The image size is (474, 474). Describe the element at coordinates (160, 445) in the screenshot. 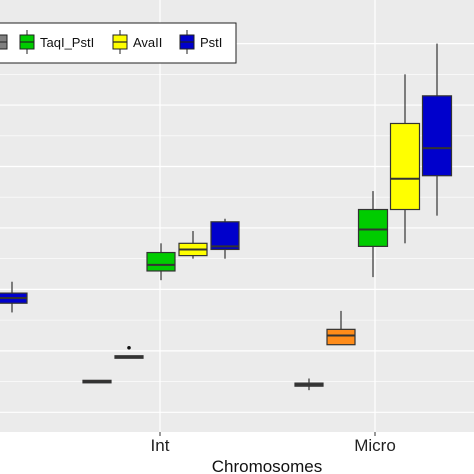

I see `x-tick-label: Int` at that location.